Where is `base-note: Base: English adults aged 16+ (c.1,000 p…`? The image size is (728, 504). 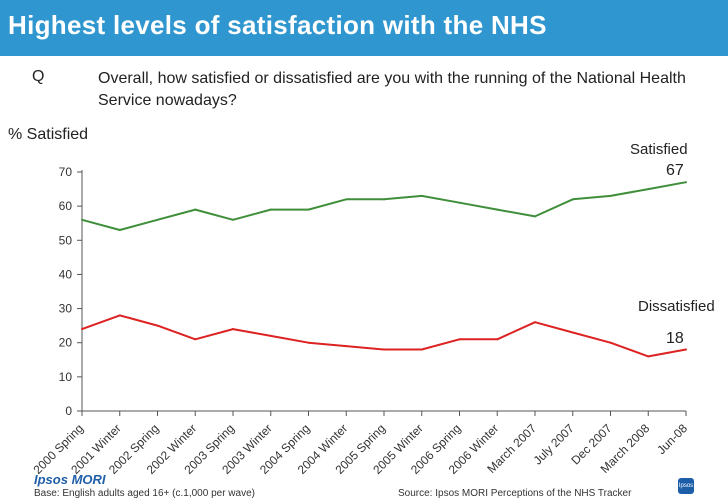
base-note: Base: English adults aged 16+ (c.1,000 p… is located at coordinates (144, 493).